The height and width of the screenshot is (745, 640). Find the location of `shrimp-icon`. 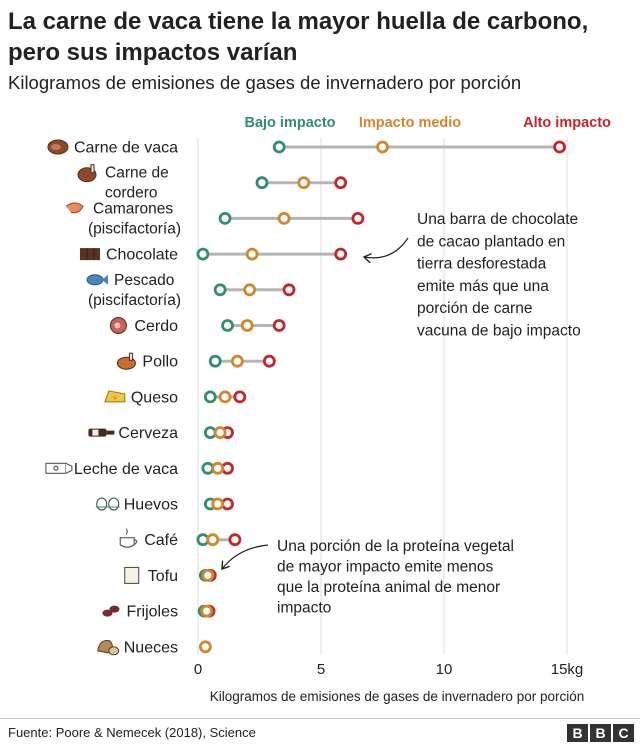

shrimp-icon is located at coordinates (74, 208).